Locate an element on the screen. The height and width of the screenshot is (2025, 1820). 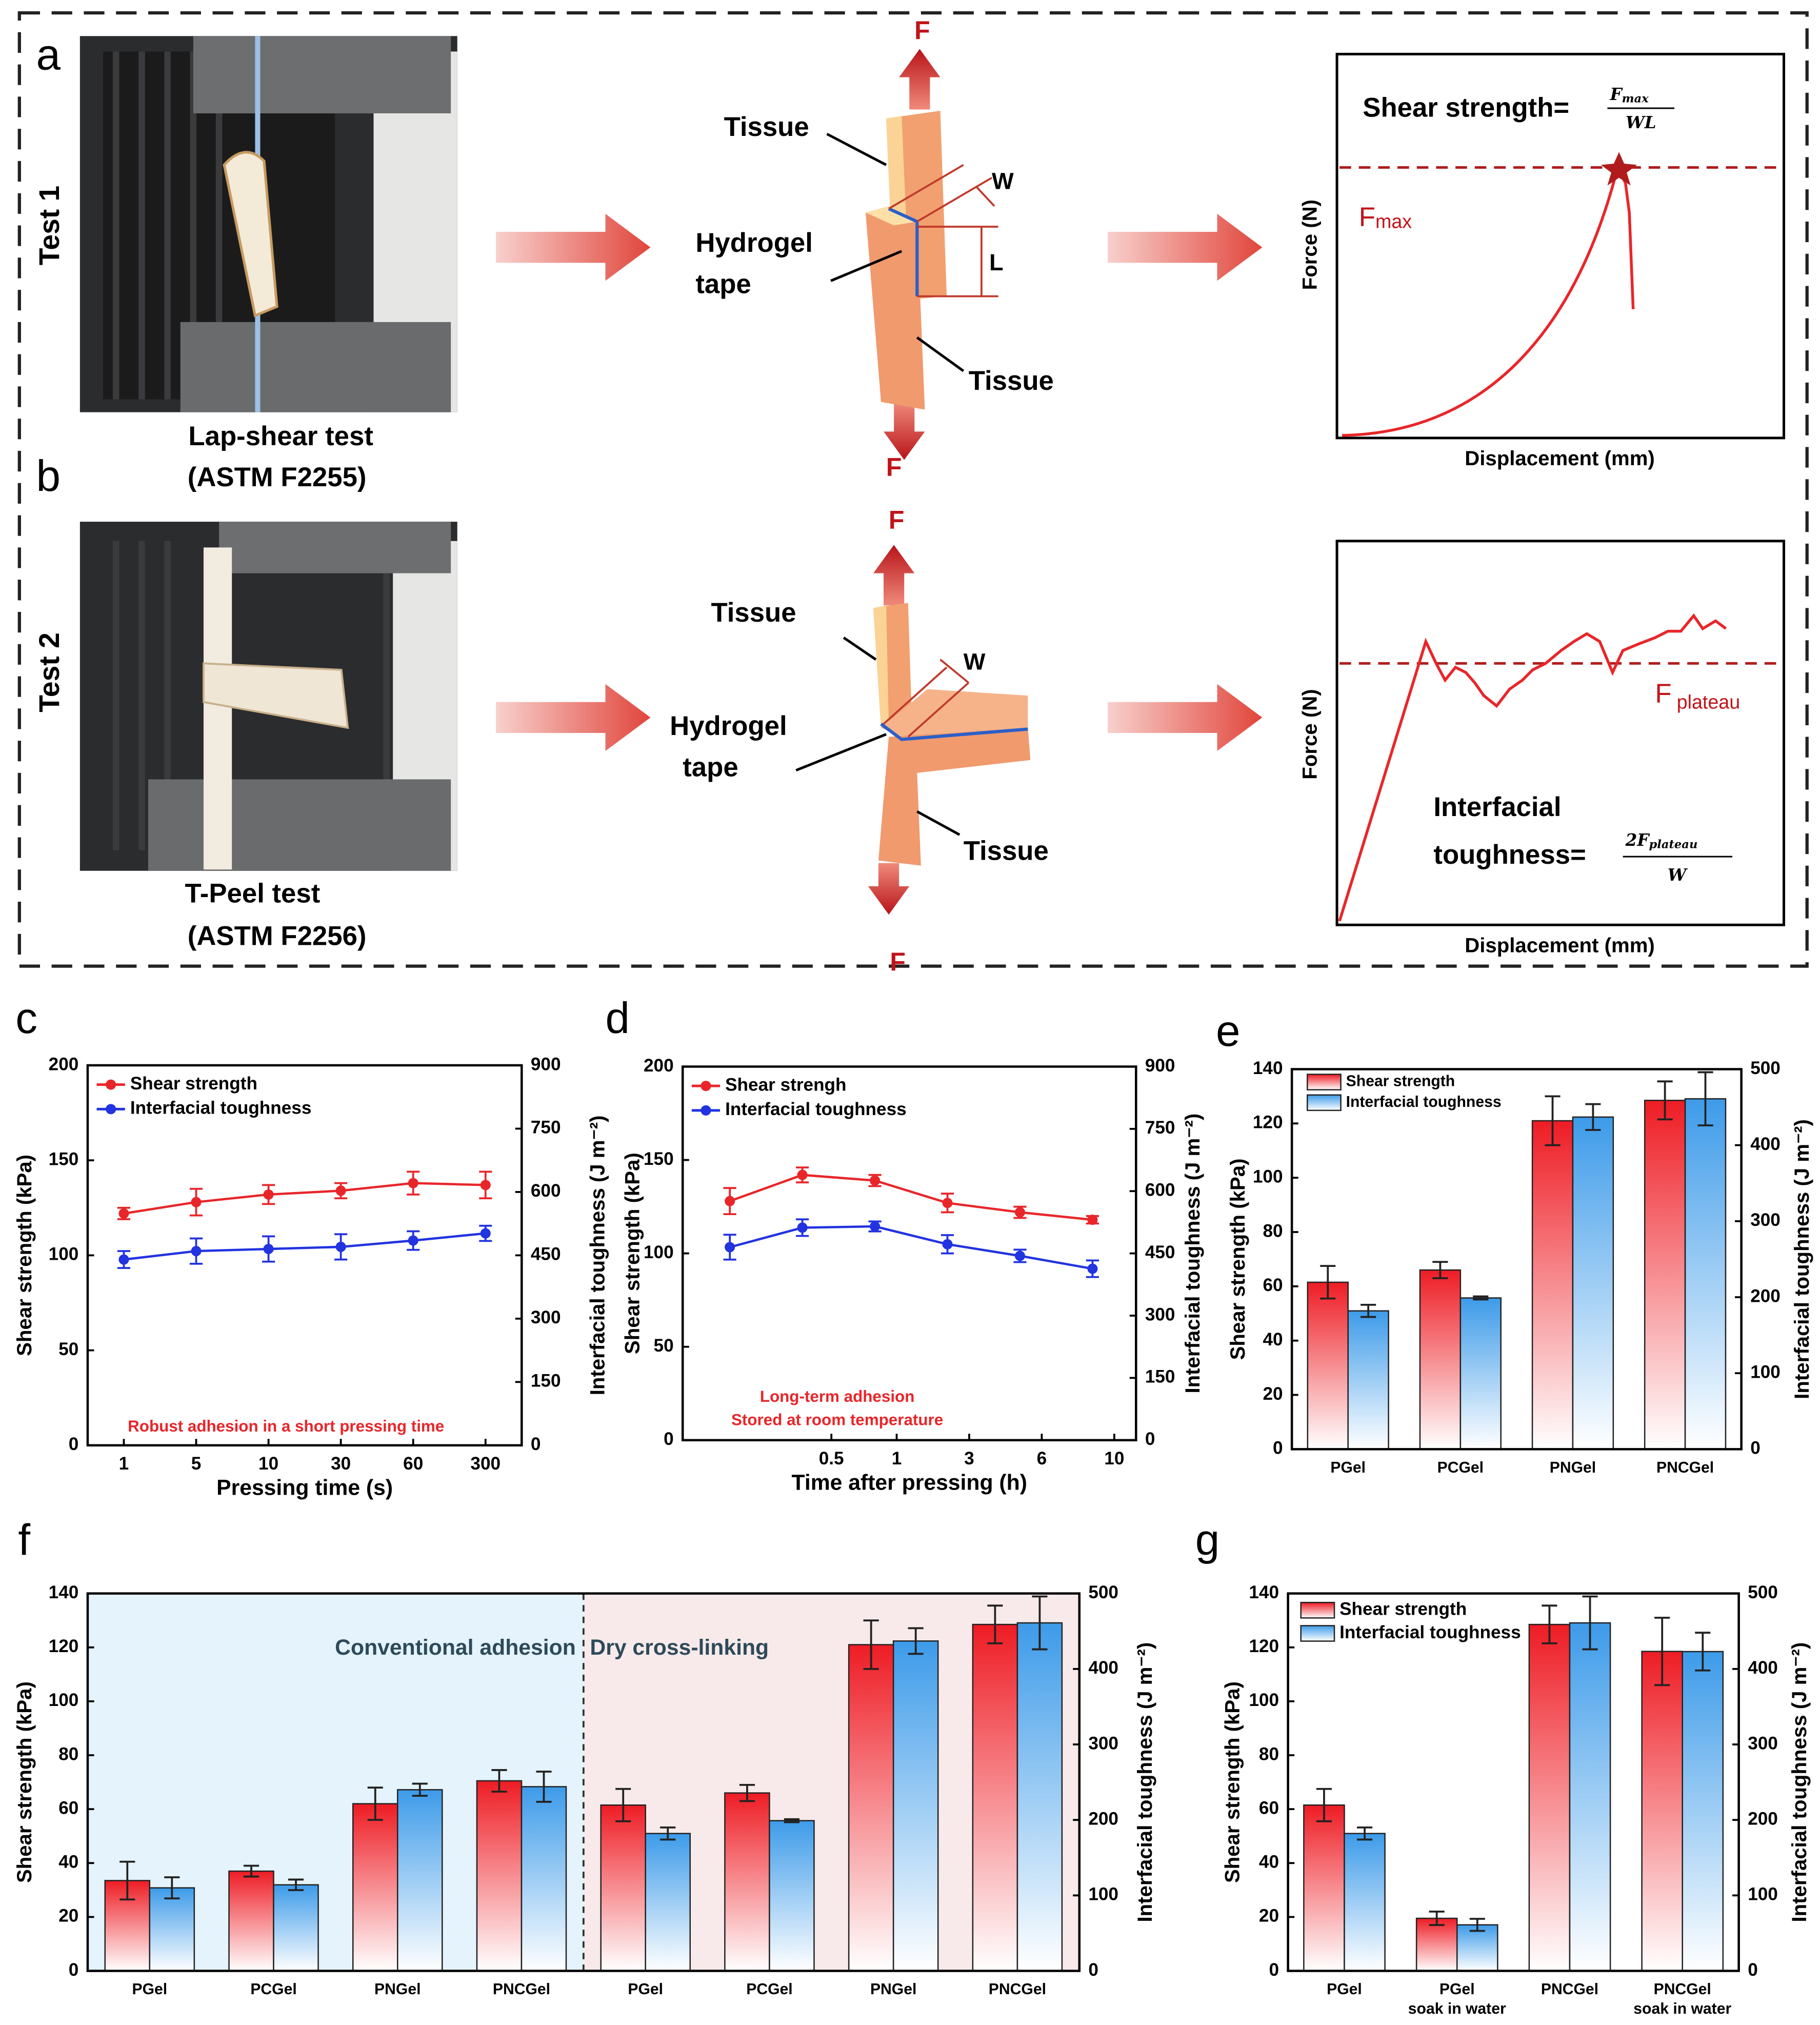
x-tick-label: PCGel is located at coordinates (769, 1989).